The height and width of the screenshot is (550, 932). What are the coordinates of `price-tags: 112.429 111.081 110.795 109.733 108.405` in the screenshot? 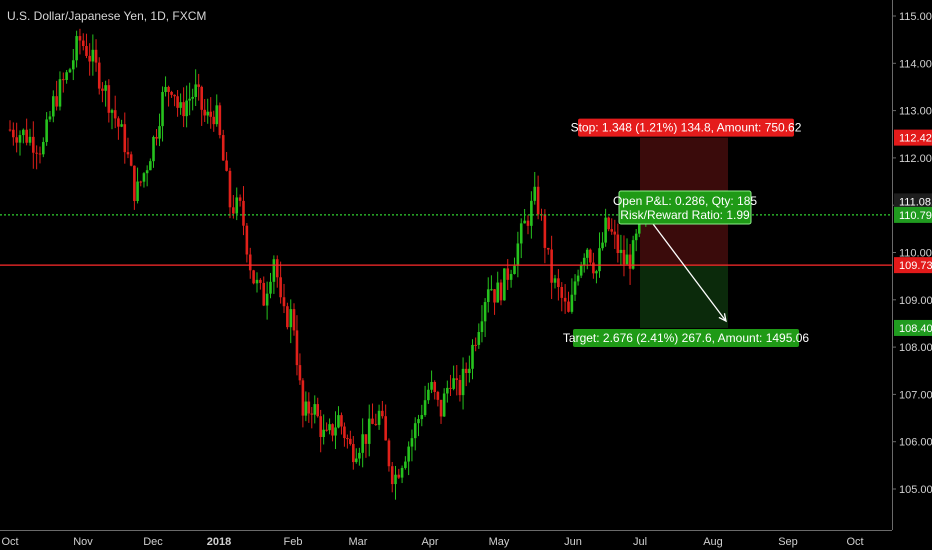 It's located at (913, 232).